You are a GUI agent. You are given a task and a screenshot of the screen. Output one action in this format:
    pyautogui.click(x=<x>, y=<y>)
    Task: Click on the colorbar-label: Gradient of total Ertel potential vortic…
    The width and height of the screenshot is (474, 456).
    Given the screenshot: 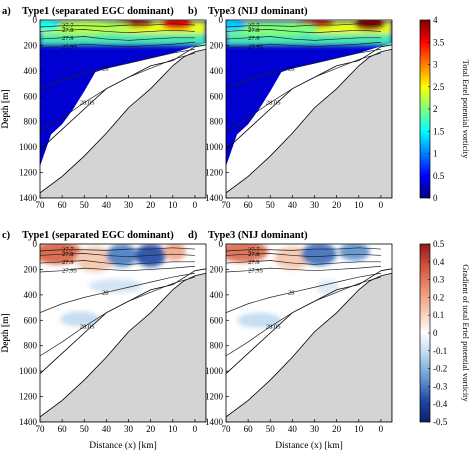 What is the action you would take?
    pyautogui.click(x=466, y=333)
    